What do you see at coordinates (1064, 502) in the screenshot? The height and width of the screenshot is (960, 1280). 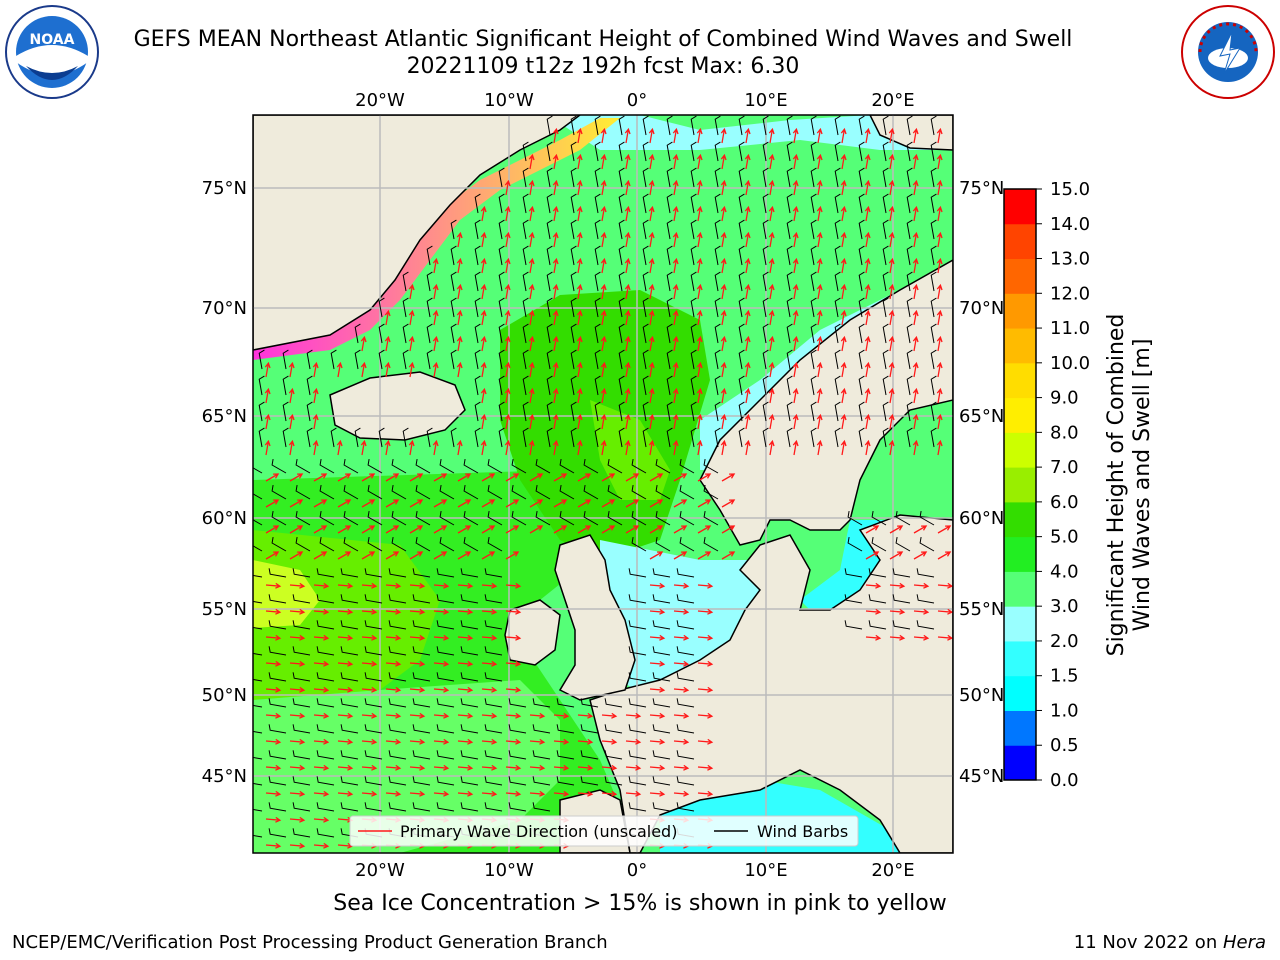 I see `colorbar-tick-label: 6.0` at bounding box center [1064, 502].